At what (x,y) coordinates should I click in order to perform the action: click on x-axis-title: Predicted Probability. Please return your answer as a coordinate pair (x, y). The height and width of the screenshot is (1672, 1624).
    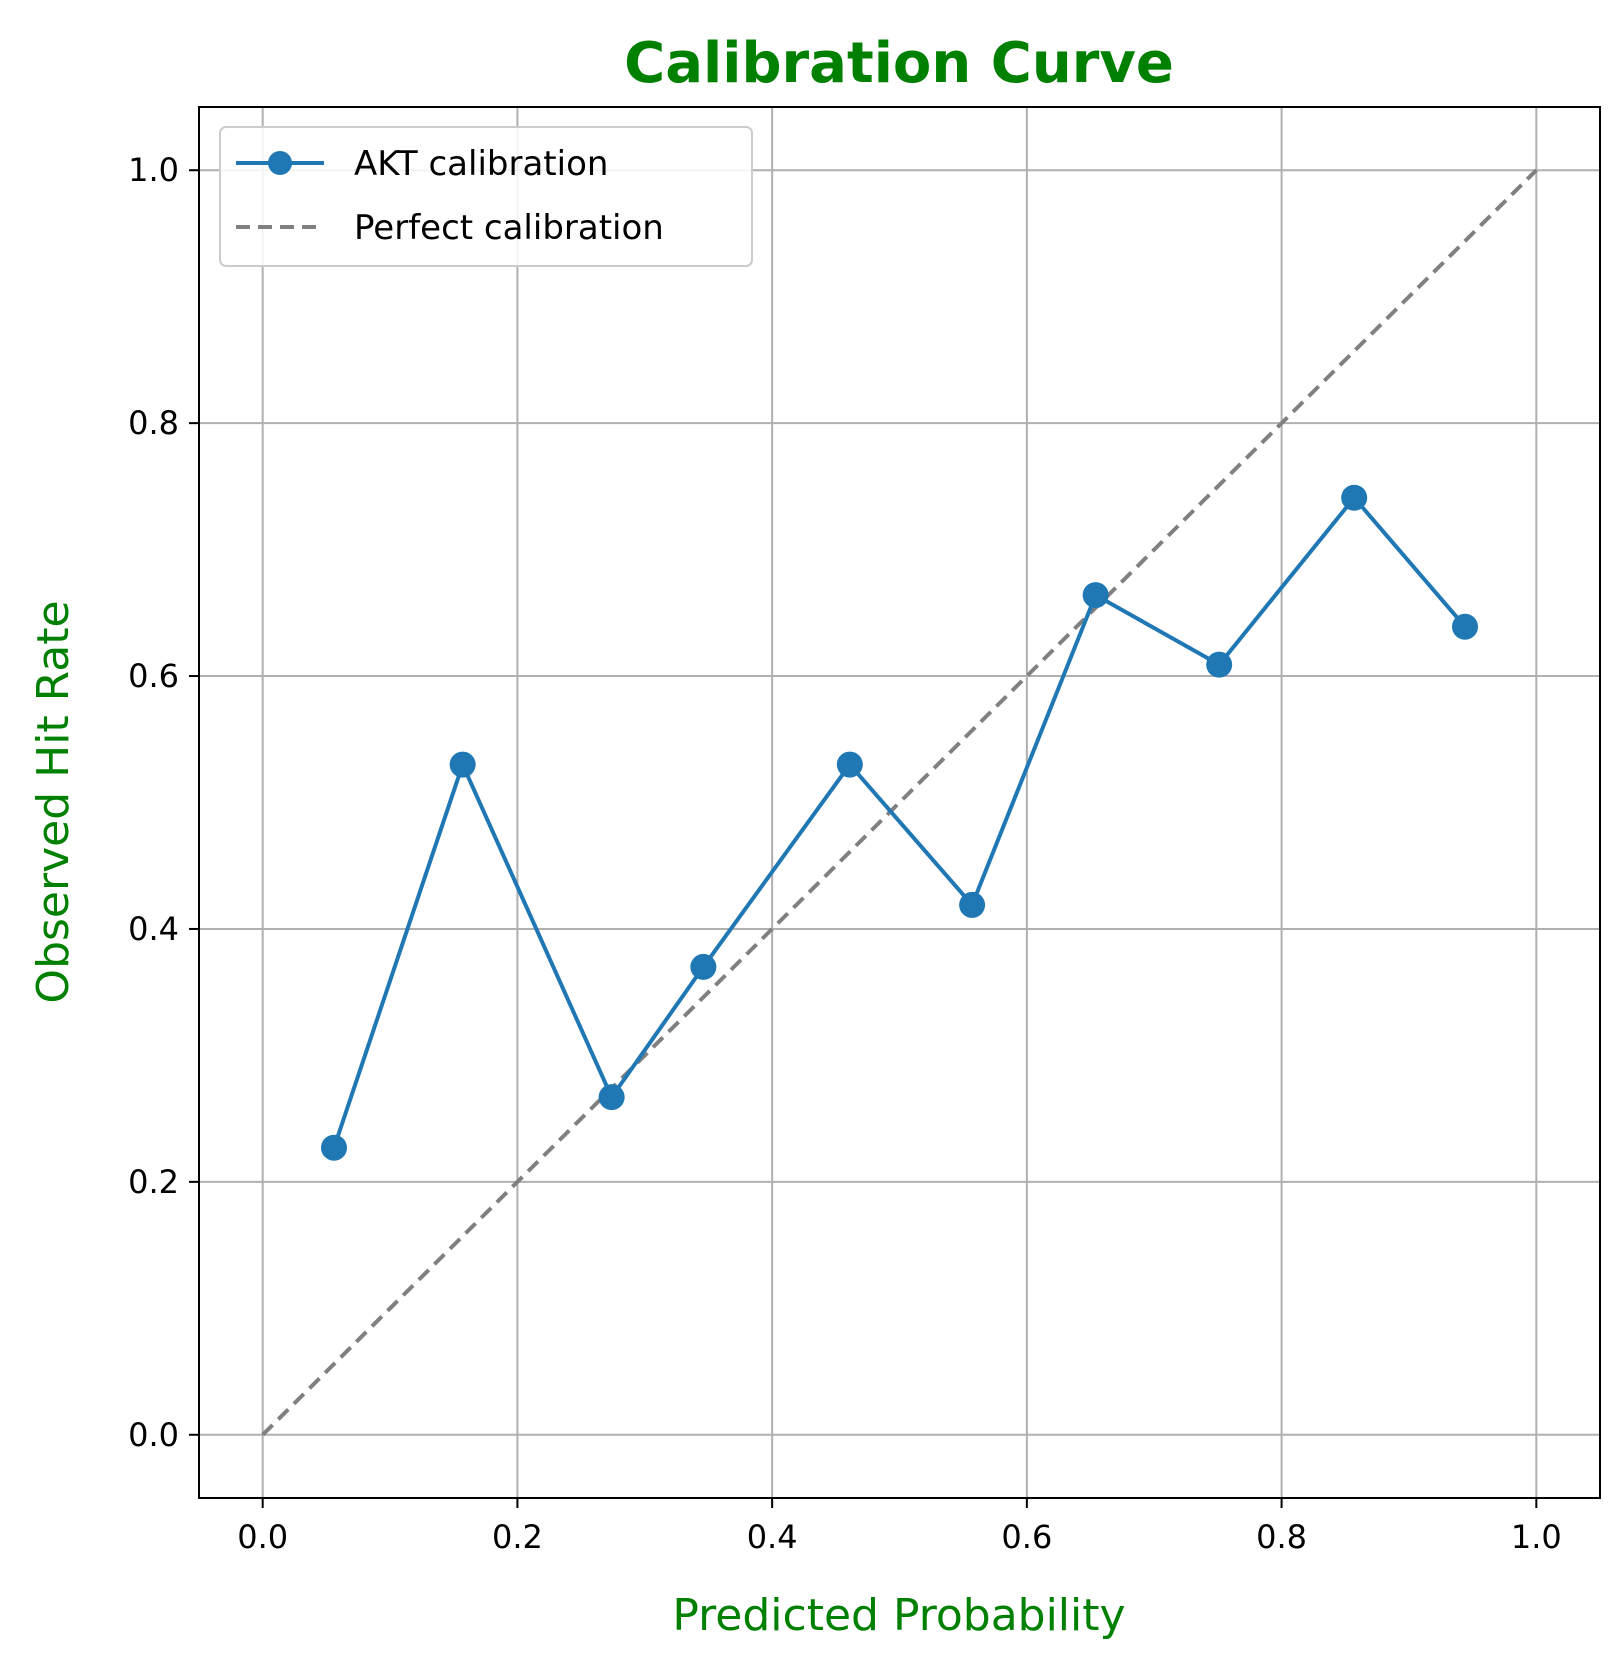
    Looking at the image, I should click on (898, 1615).